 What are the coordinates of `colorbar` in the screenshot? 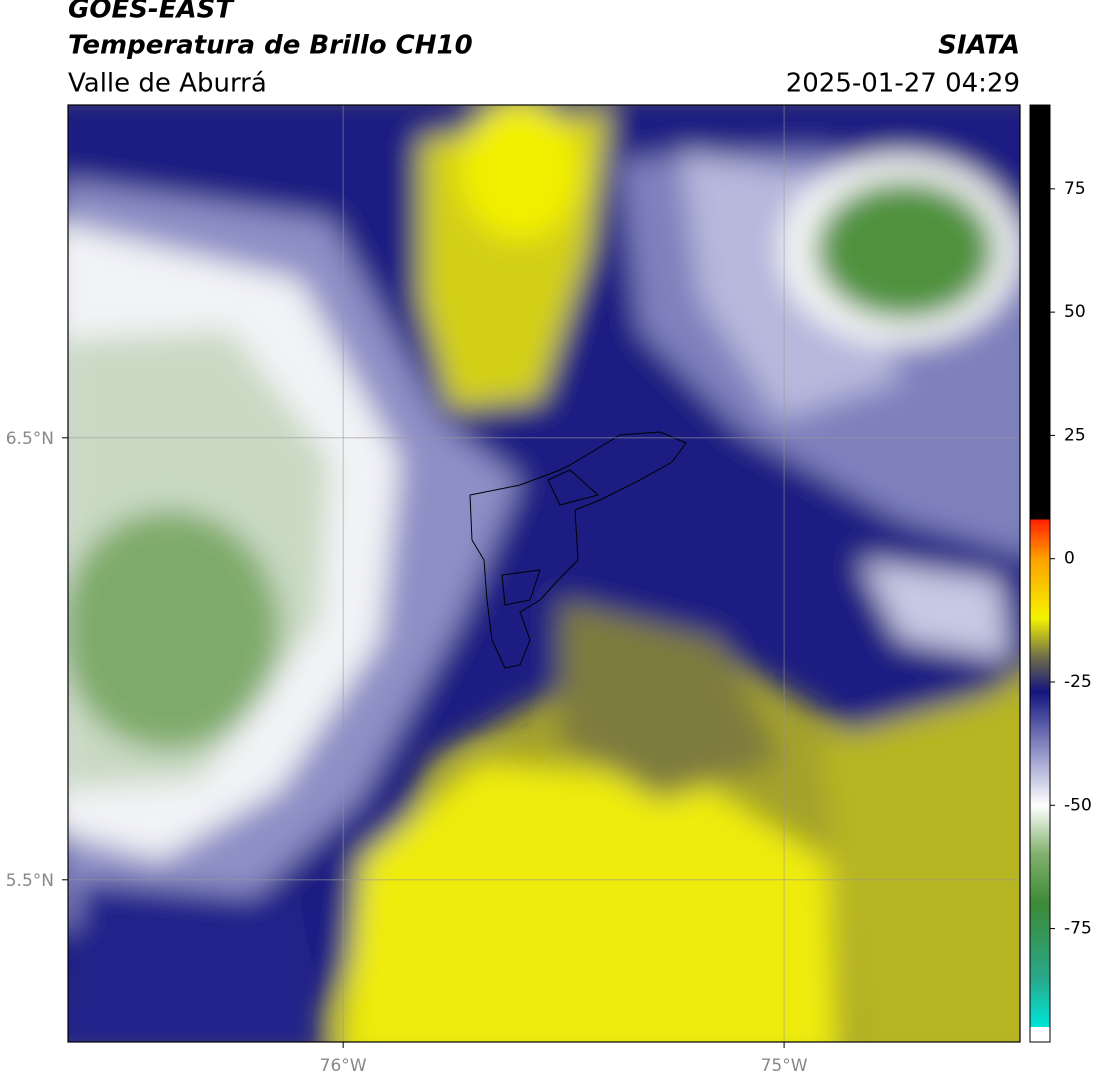 It's located at (1040, 573).